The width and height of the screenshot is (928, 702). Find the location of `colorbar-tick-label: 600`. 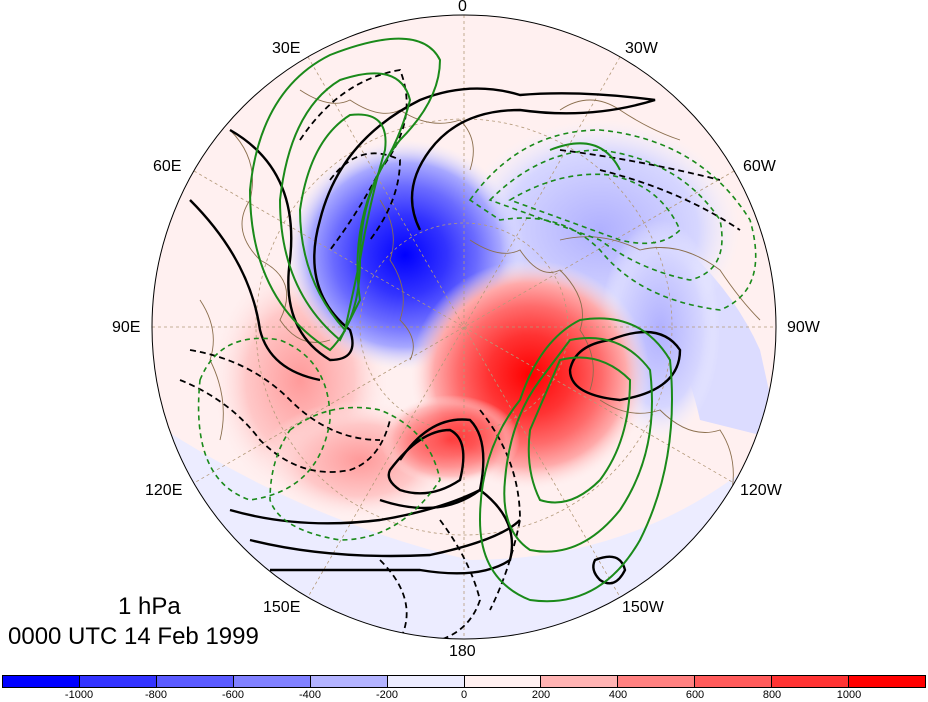

colorbar-tick-label: 600 is located at coordinates (695, 695).